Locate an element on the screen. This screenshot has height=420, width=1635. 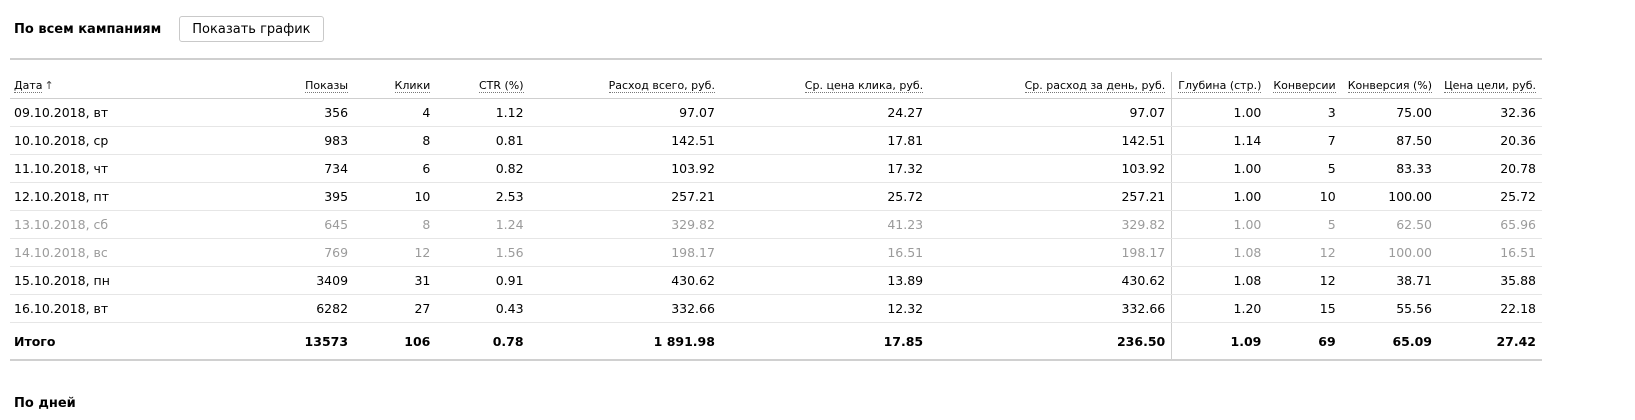
cell-cpc: 16.51 is located at coordinates (825, 252).